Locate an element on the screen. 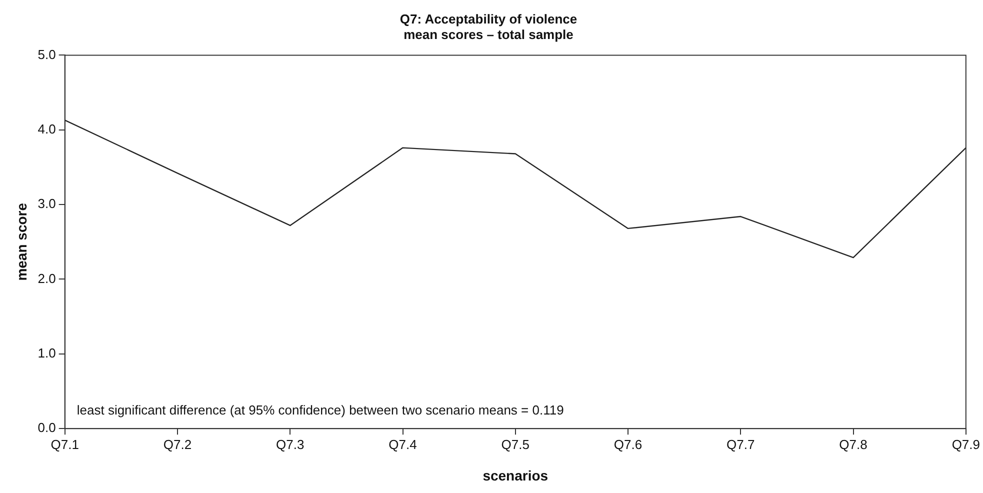  x-tick-label: Q7.8 is located at coordinates (853, 444).